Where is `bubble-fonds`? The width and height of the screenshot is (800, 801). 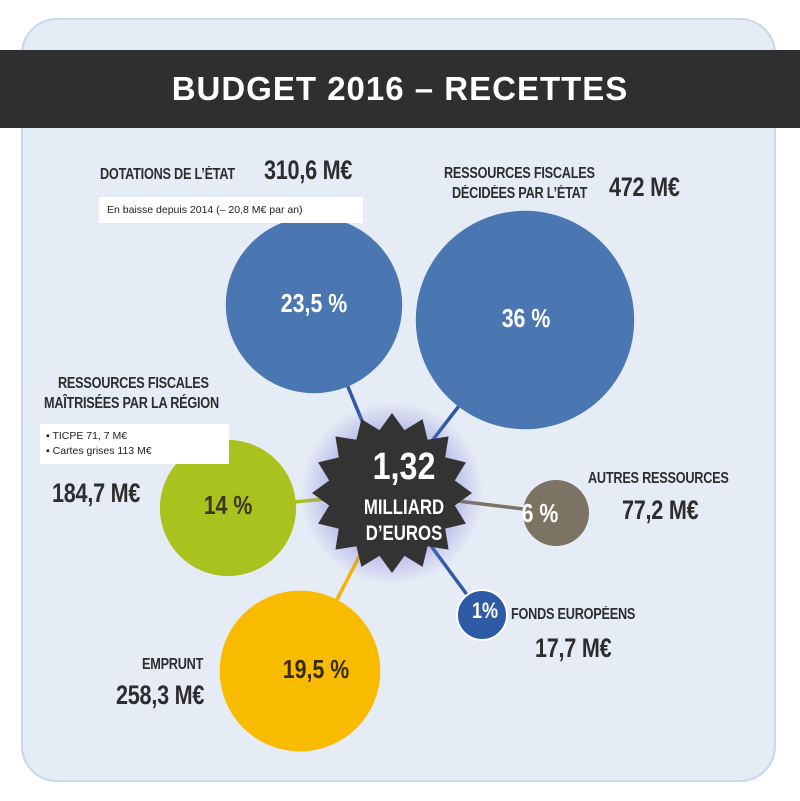 bubble-fonds is located at coordinates (482, 615).